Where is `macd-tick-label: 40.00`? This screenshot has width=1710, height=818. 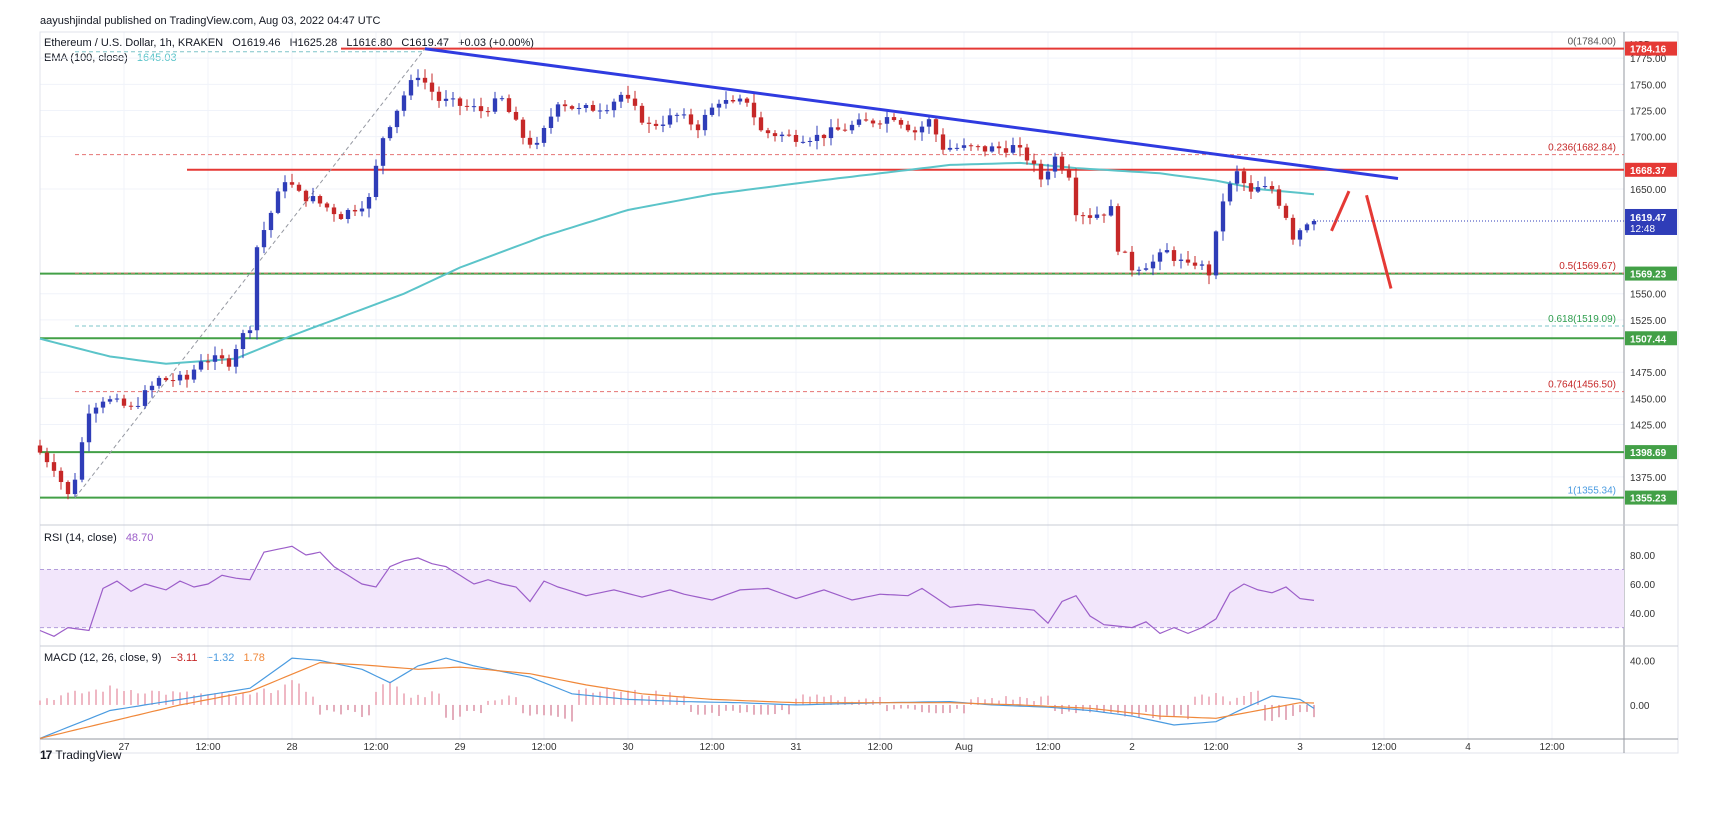 macd-tick-label: 40.00 is located at coordinates (1642, 661).